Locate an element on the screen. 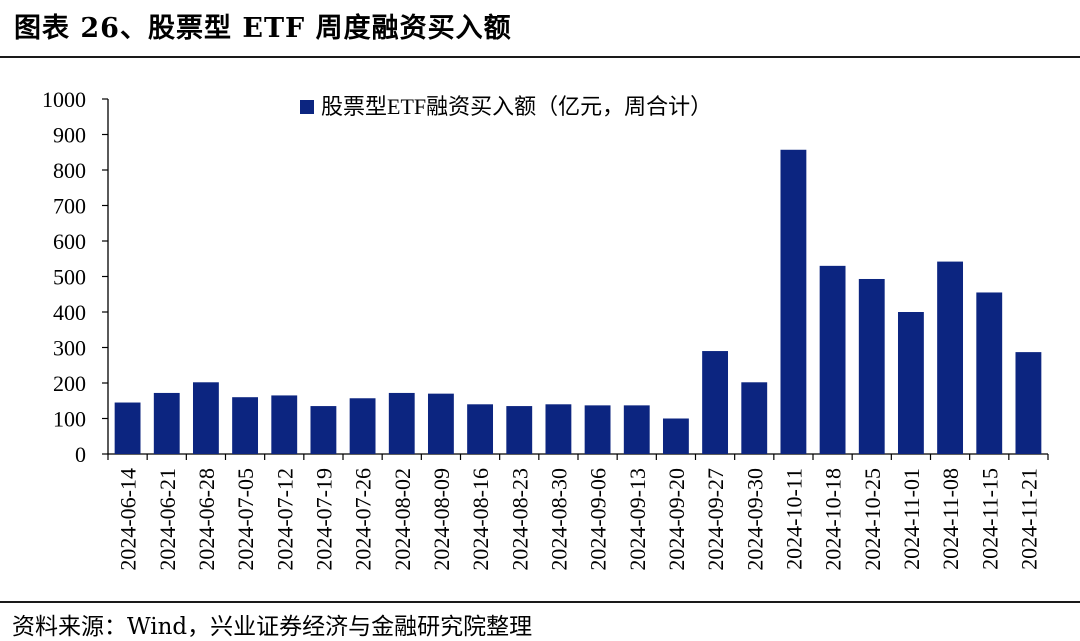 The height and width of the screenshot is (641, 1080). x-tick-label: 2024-09-20 is located at coordinates (676, 519).